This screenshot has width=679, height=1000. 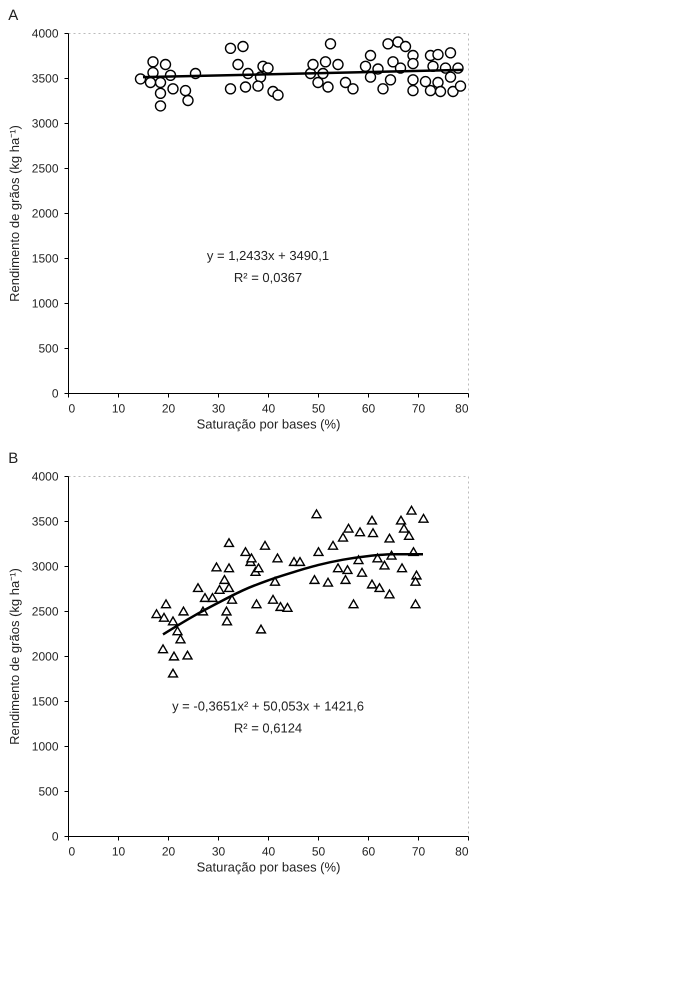 What do you see at coordinates (268, 728) in the screenshot?
I see `annotation: R² = 0,6124` at bounding box center [268, 728].